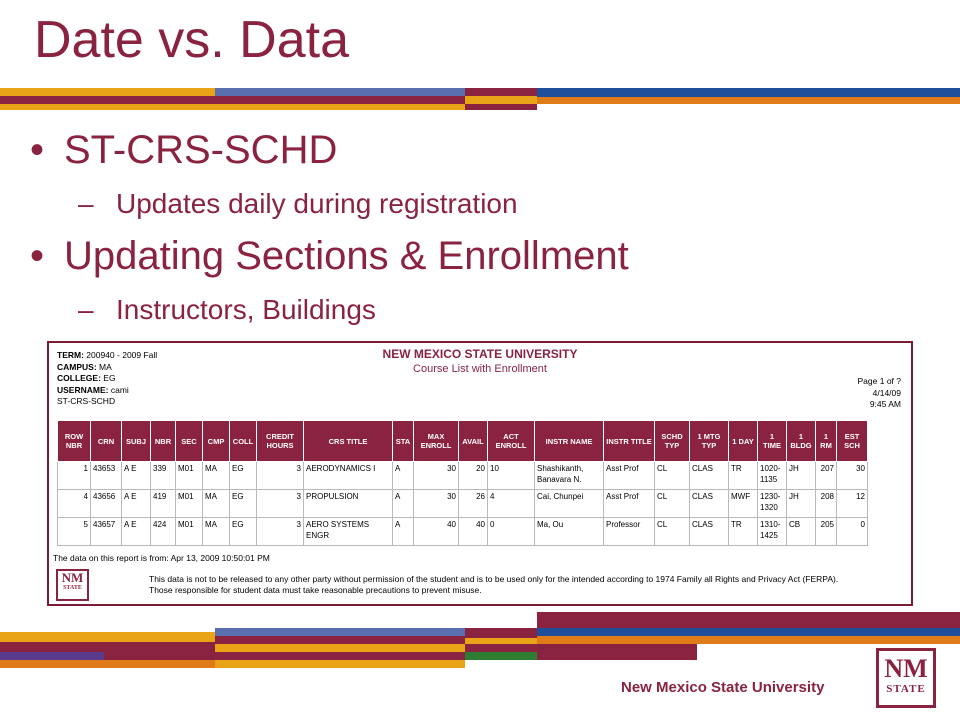  I want to click on column-header: 1 RM, so click(826, 441).